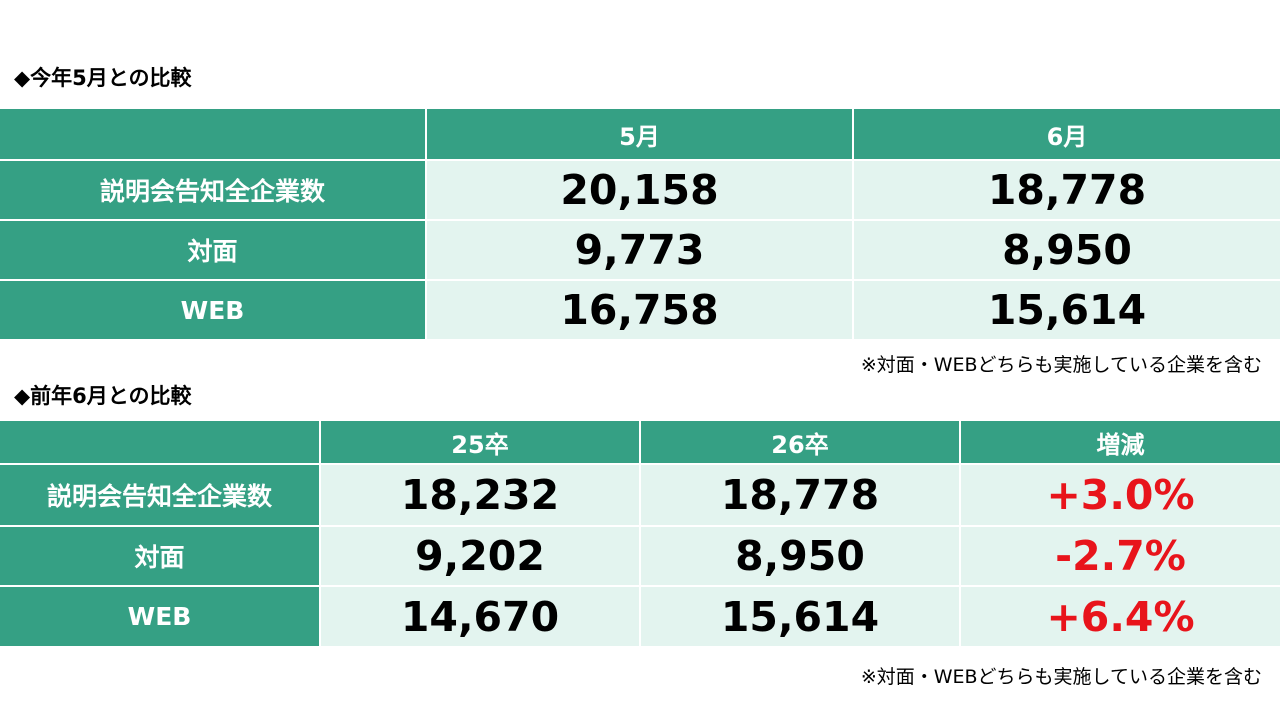 The image size is (1280, 720). I want to click on cell-value: 14,670, so click(480, 616).